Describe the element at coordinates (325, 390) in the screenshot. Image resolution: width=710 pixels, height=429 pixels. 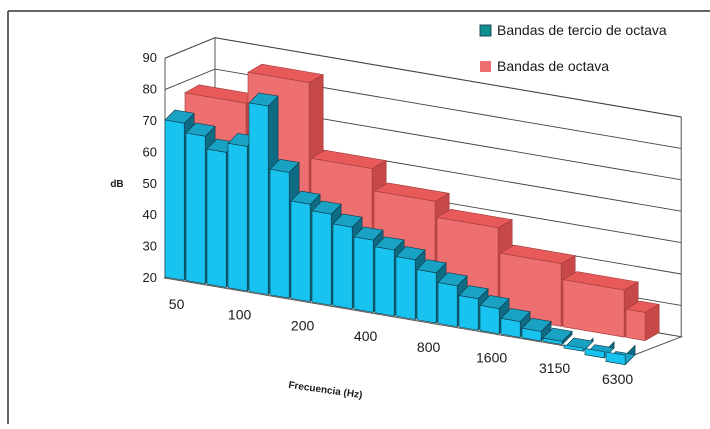
I see `x-axis-title: Frecuencia (Hz)` at that location.